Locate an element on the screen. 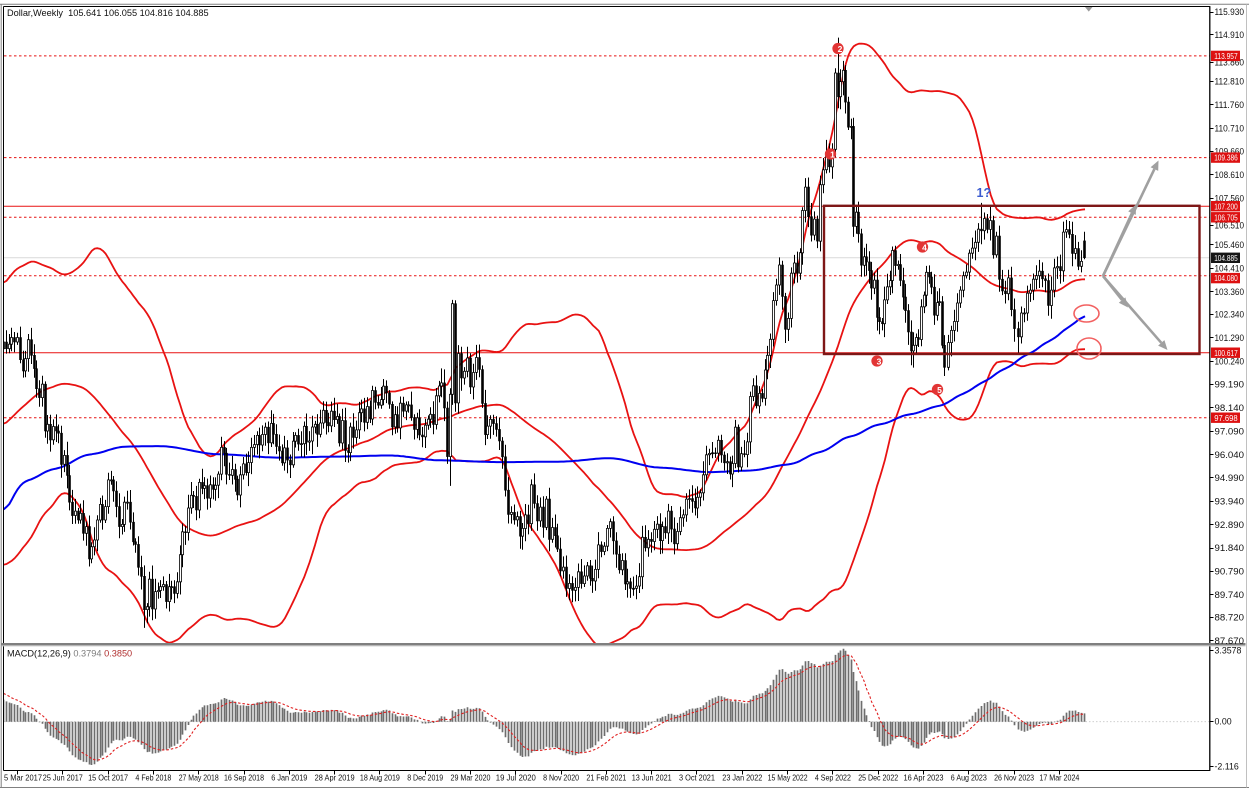 The width and height of the screenshot is (1249, 798). svg-text: 3.3578 is located at coordinates (1228, 651).